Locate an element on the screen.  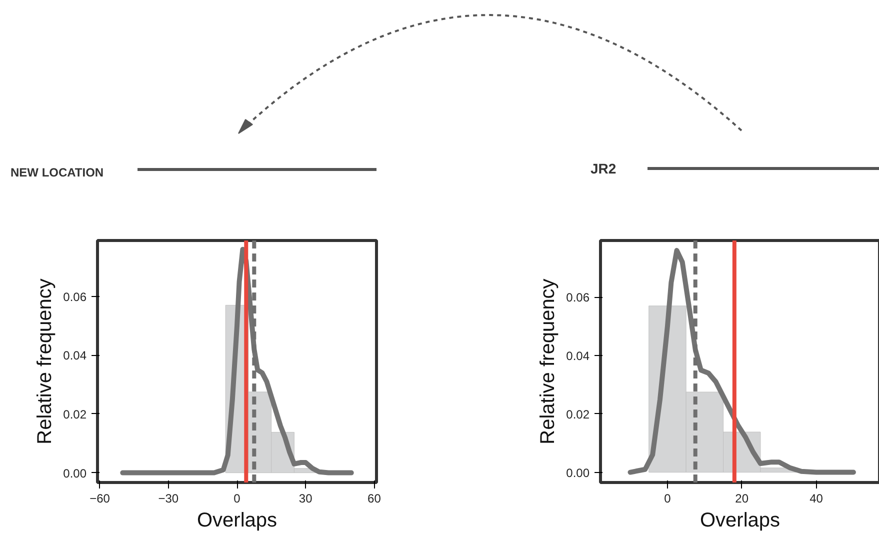
text: JR2 is located at coordinates (603, 168).